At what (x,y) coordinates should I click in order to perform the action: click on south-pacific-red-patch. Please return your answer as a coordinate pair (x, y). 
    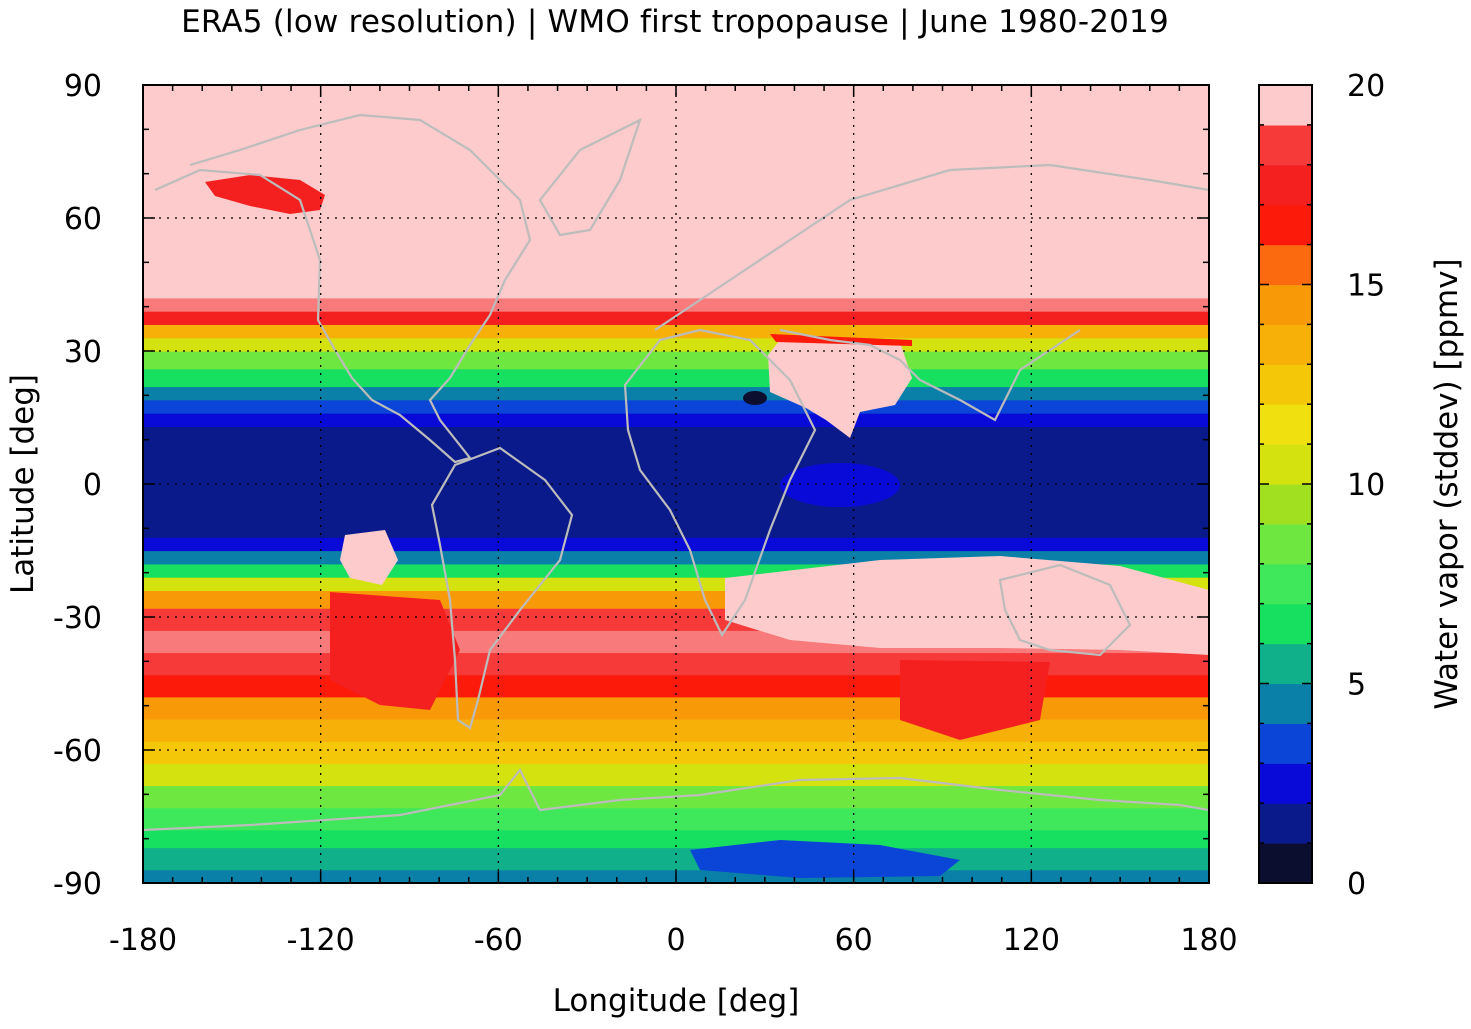
    Looking at the image, I should click on (395, 651).